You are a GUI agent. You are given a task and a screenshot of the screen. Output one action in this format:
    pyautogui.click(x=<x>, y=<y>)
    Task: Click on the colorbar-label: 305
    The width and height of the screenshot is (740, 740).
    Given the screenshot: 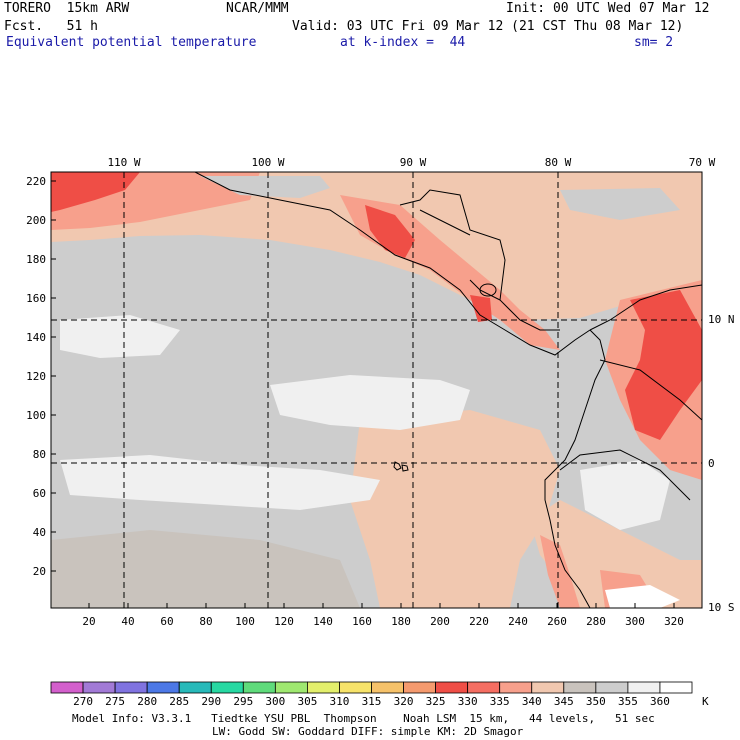 What is the action you would take?
    pyautogui.click(x=307, y=701)
    